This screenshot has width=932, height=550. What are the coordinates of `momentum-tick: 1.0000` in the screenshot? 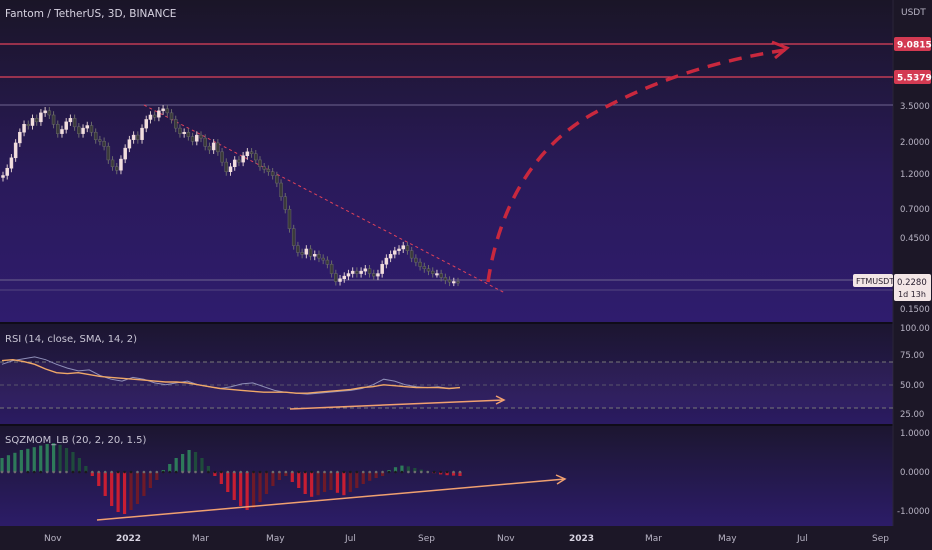 It's located at (915, 434).